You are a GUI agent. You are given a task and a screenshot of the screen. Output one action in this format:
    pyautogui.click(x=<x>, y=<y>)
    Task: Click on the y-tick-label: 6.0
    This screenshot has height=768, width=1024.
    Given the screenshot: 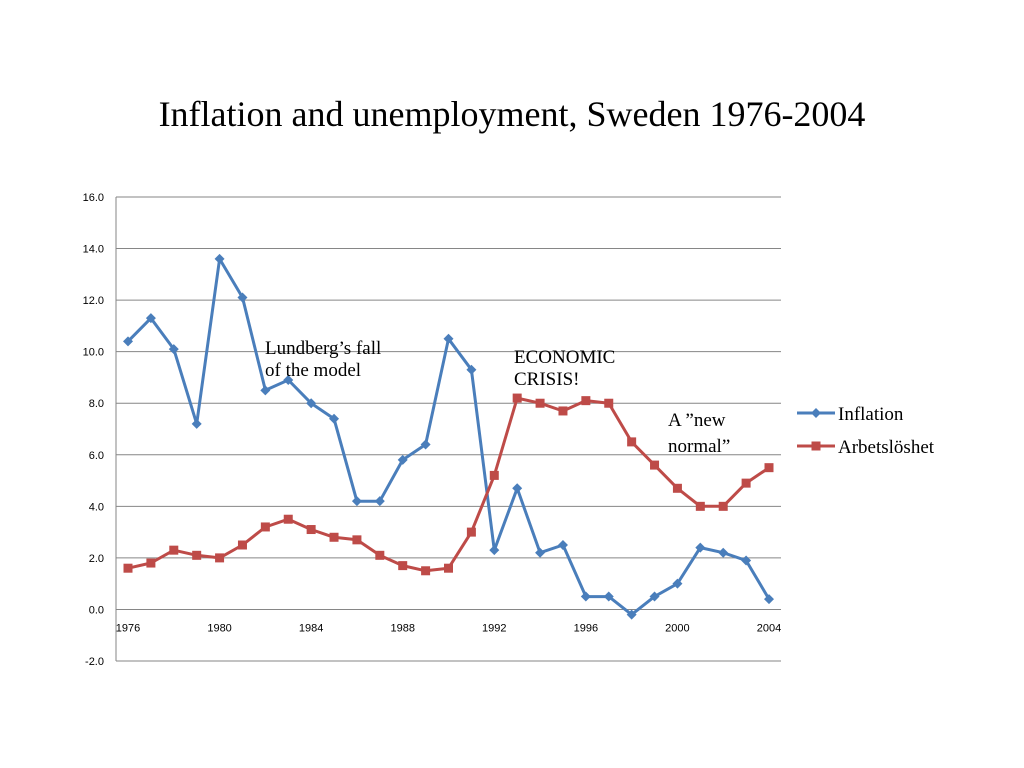 What is the action you would take?
    pyautogui.click(x=96, y=456)
    